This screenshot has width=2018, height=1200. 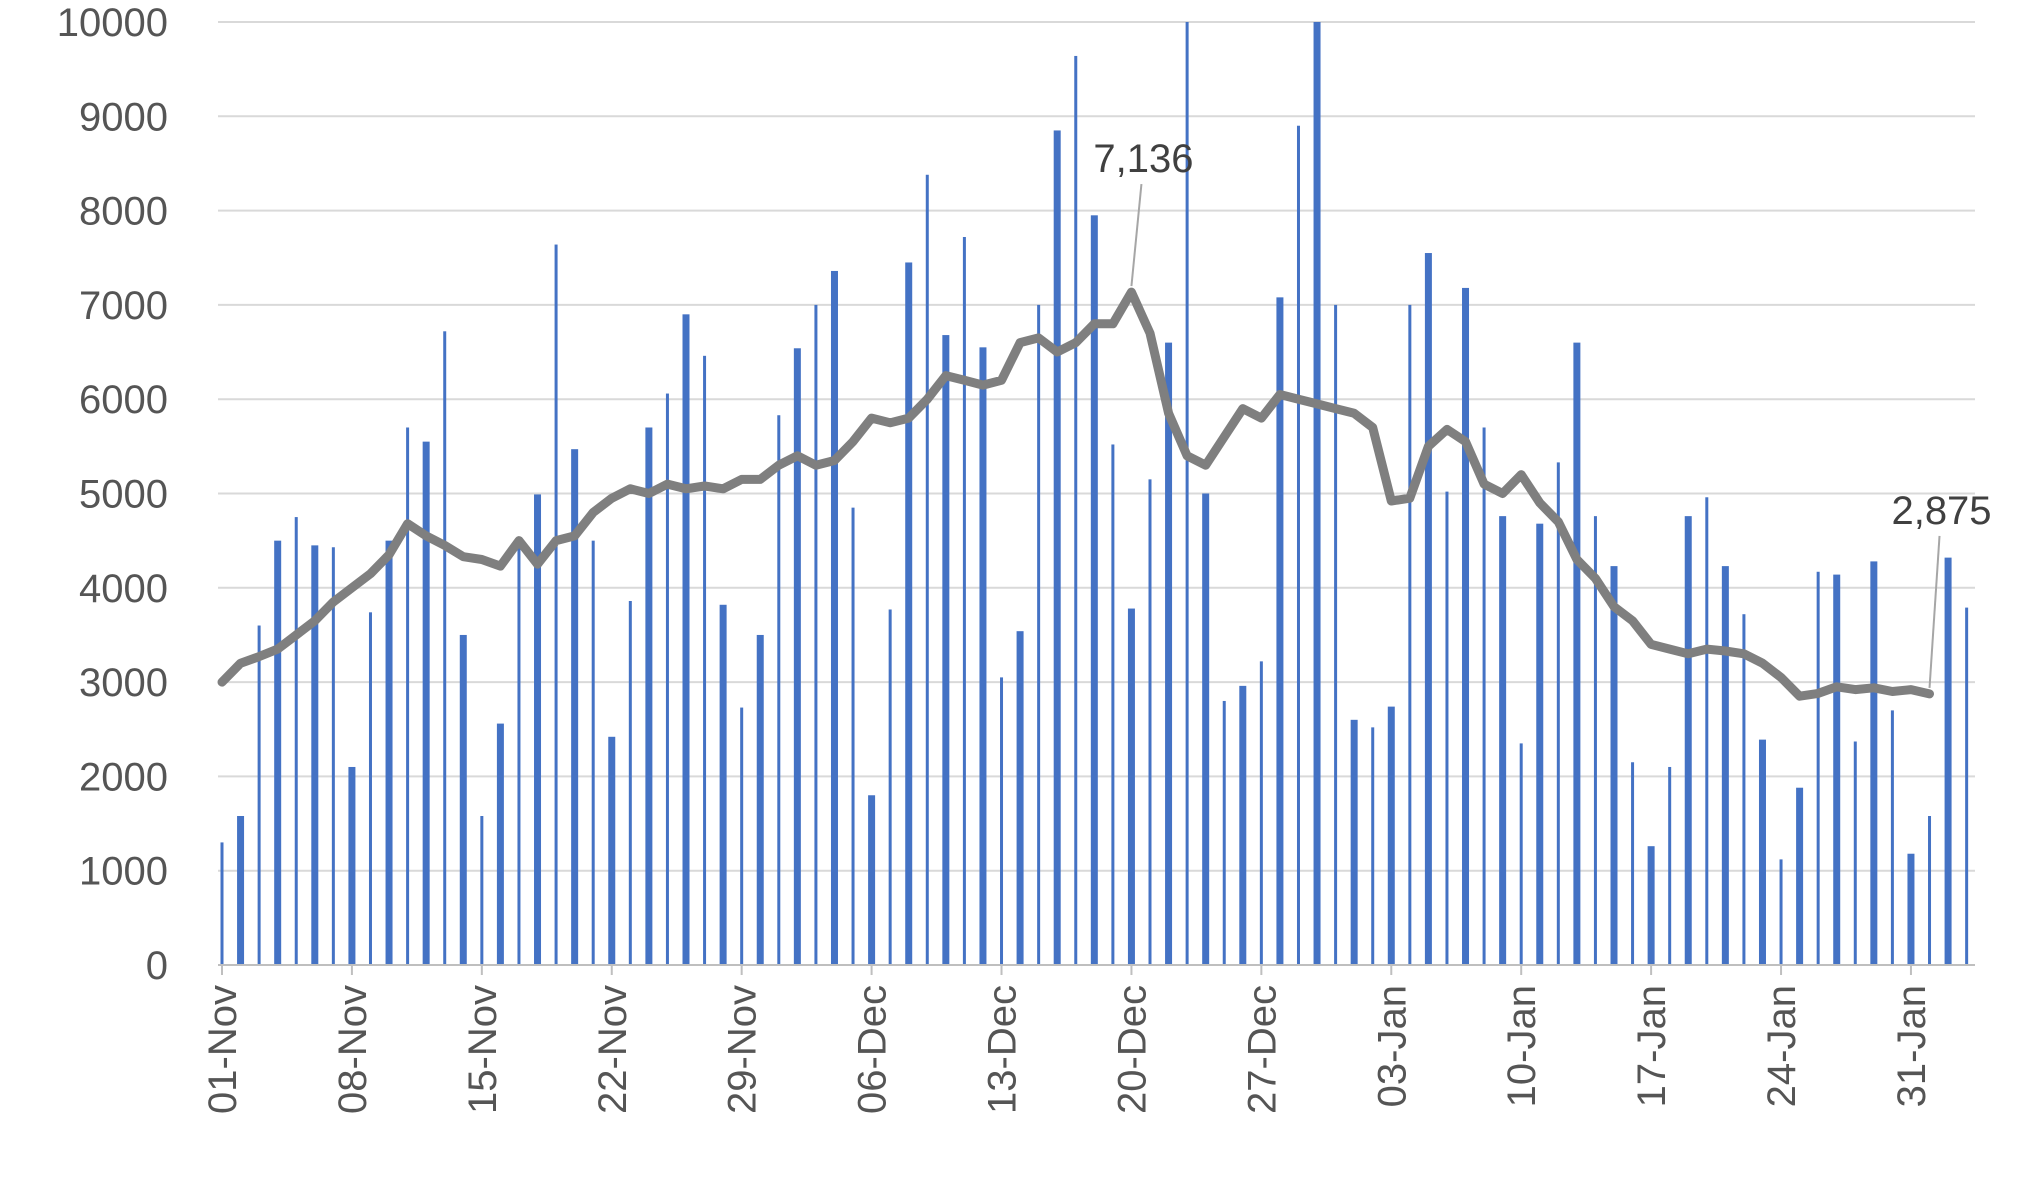 I want to click on x-tick-label: 10-Jan, so click(x=1522, y=1046).